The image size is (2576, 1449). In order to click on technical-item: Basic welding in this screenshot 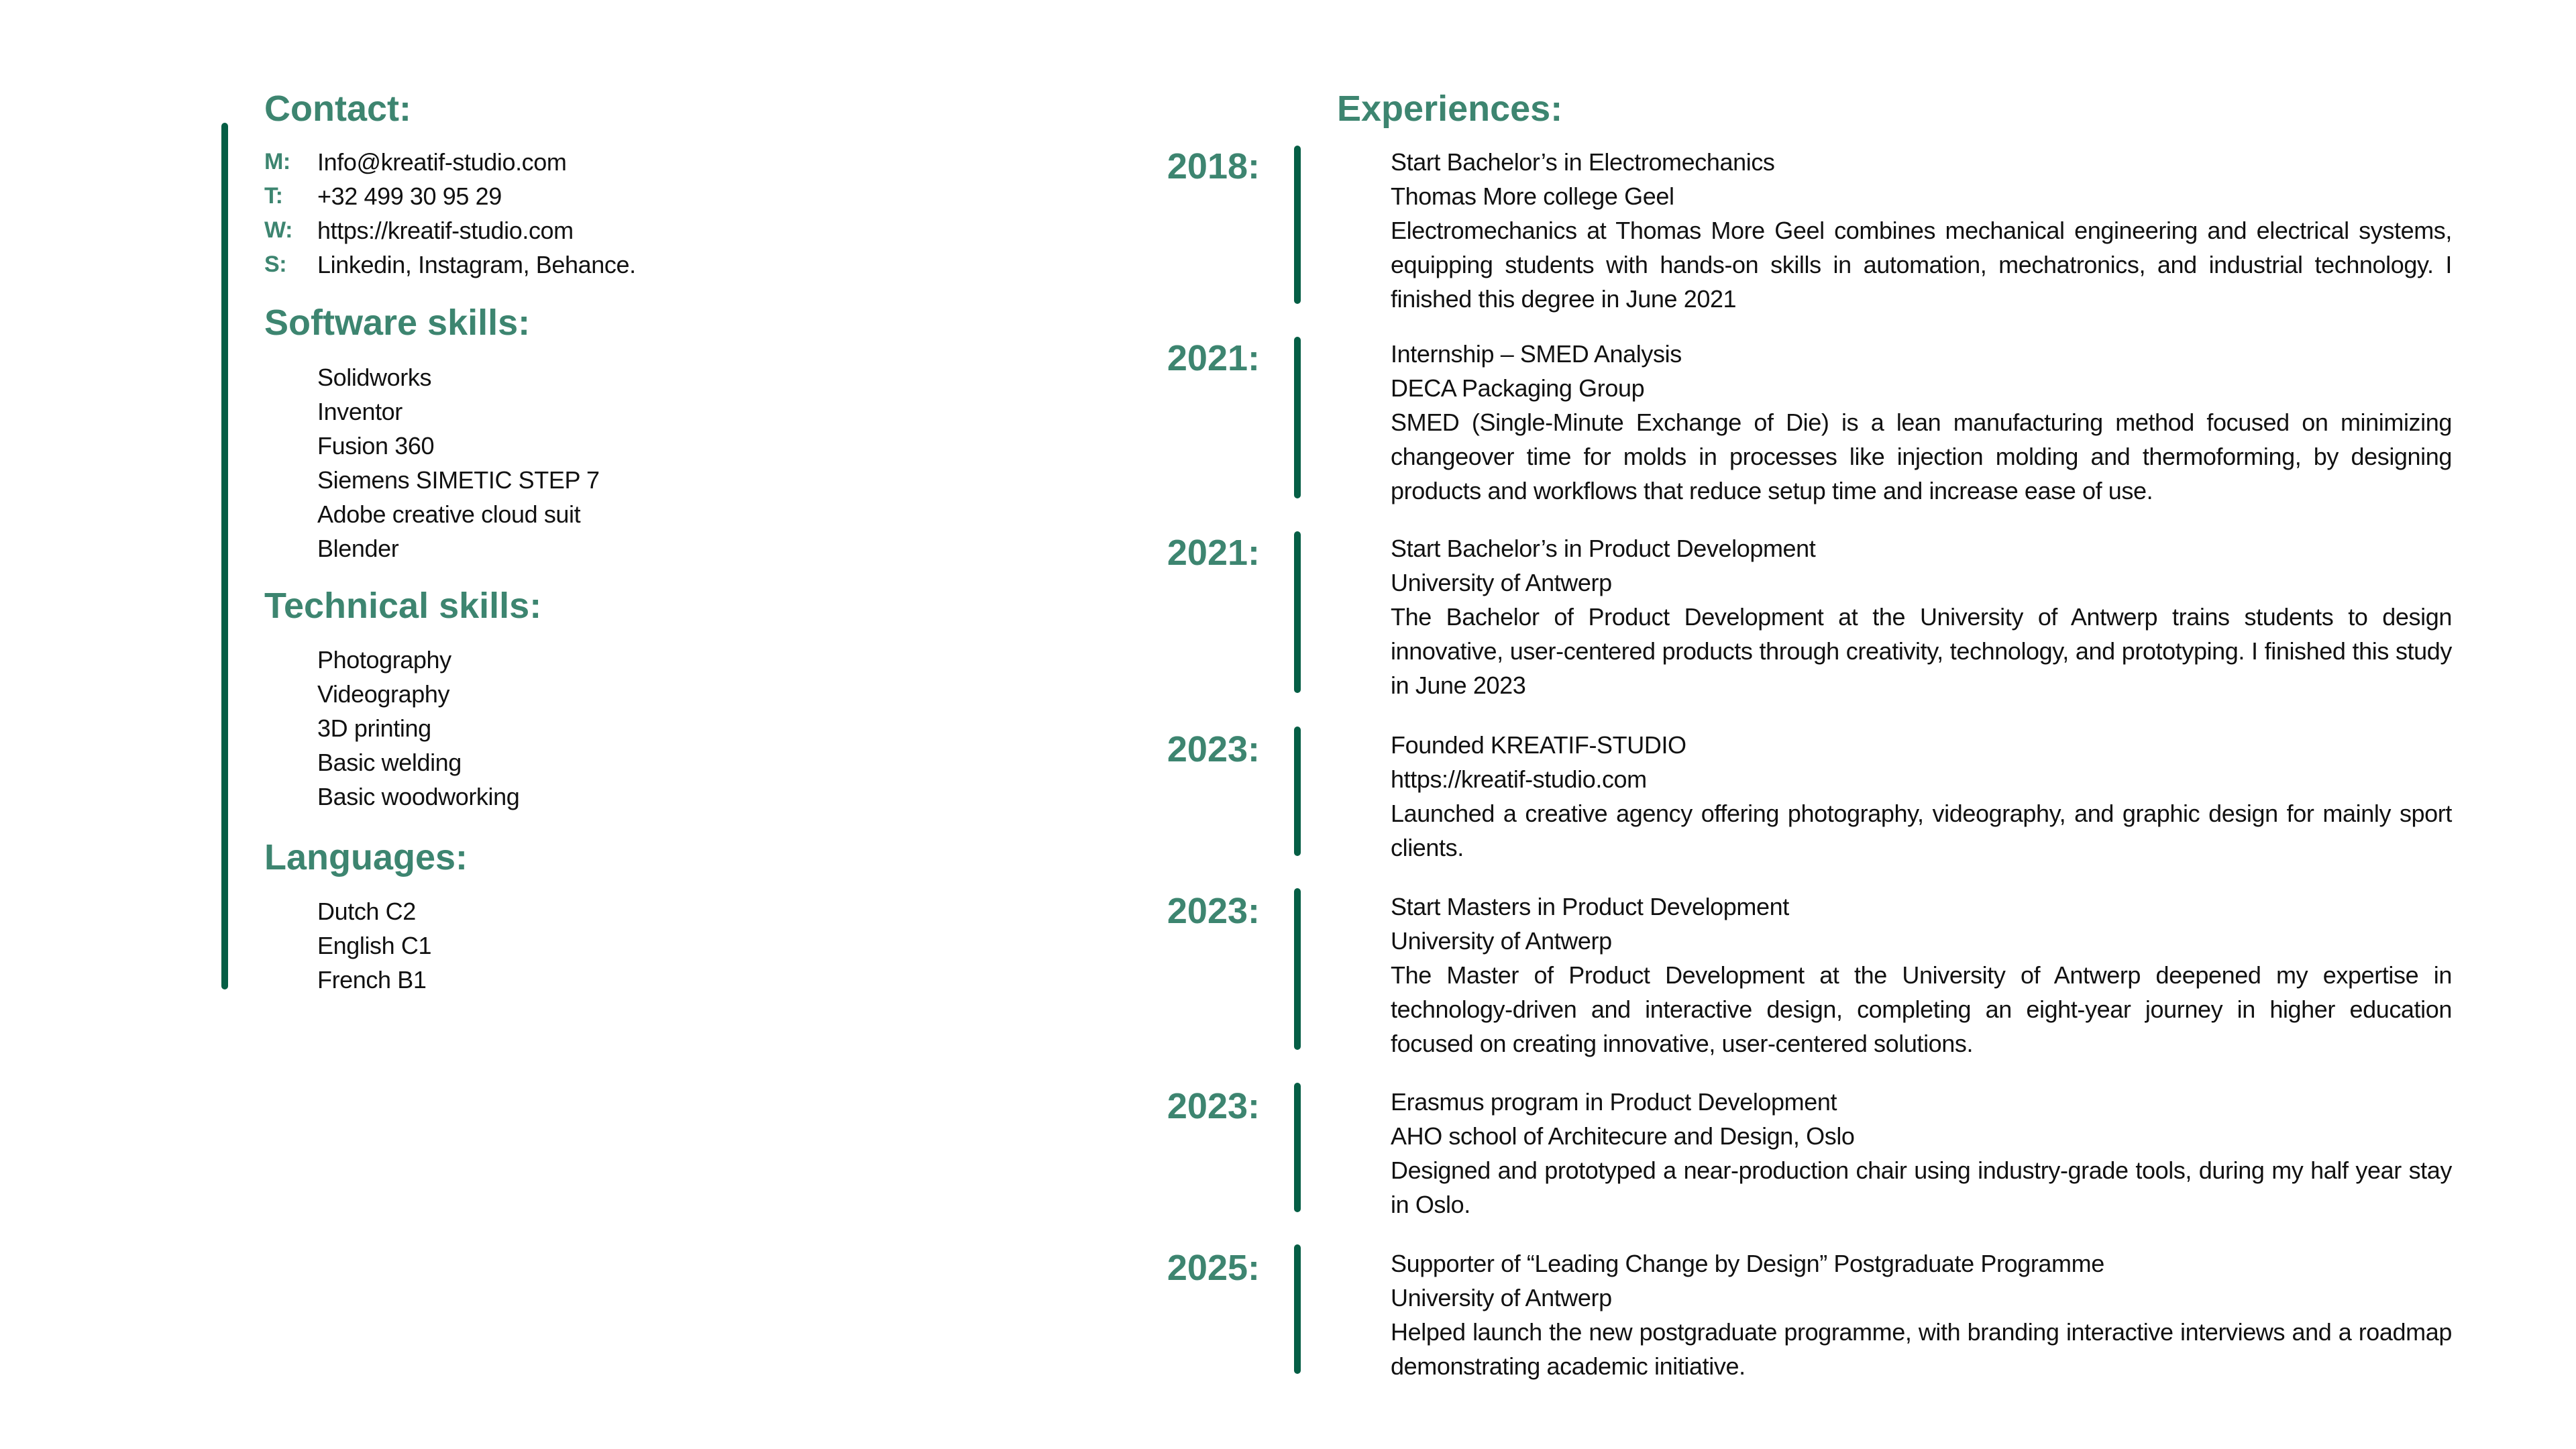, I will do `click(389, 762)`.